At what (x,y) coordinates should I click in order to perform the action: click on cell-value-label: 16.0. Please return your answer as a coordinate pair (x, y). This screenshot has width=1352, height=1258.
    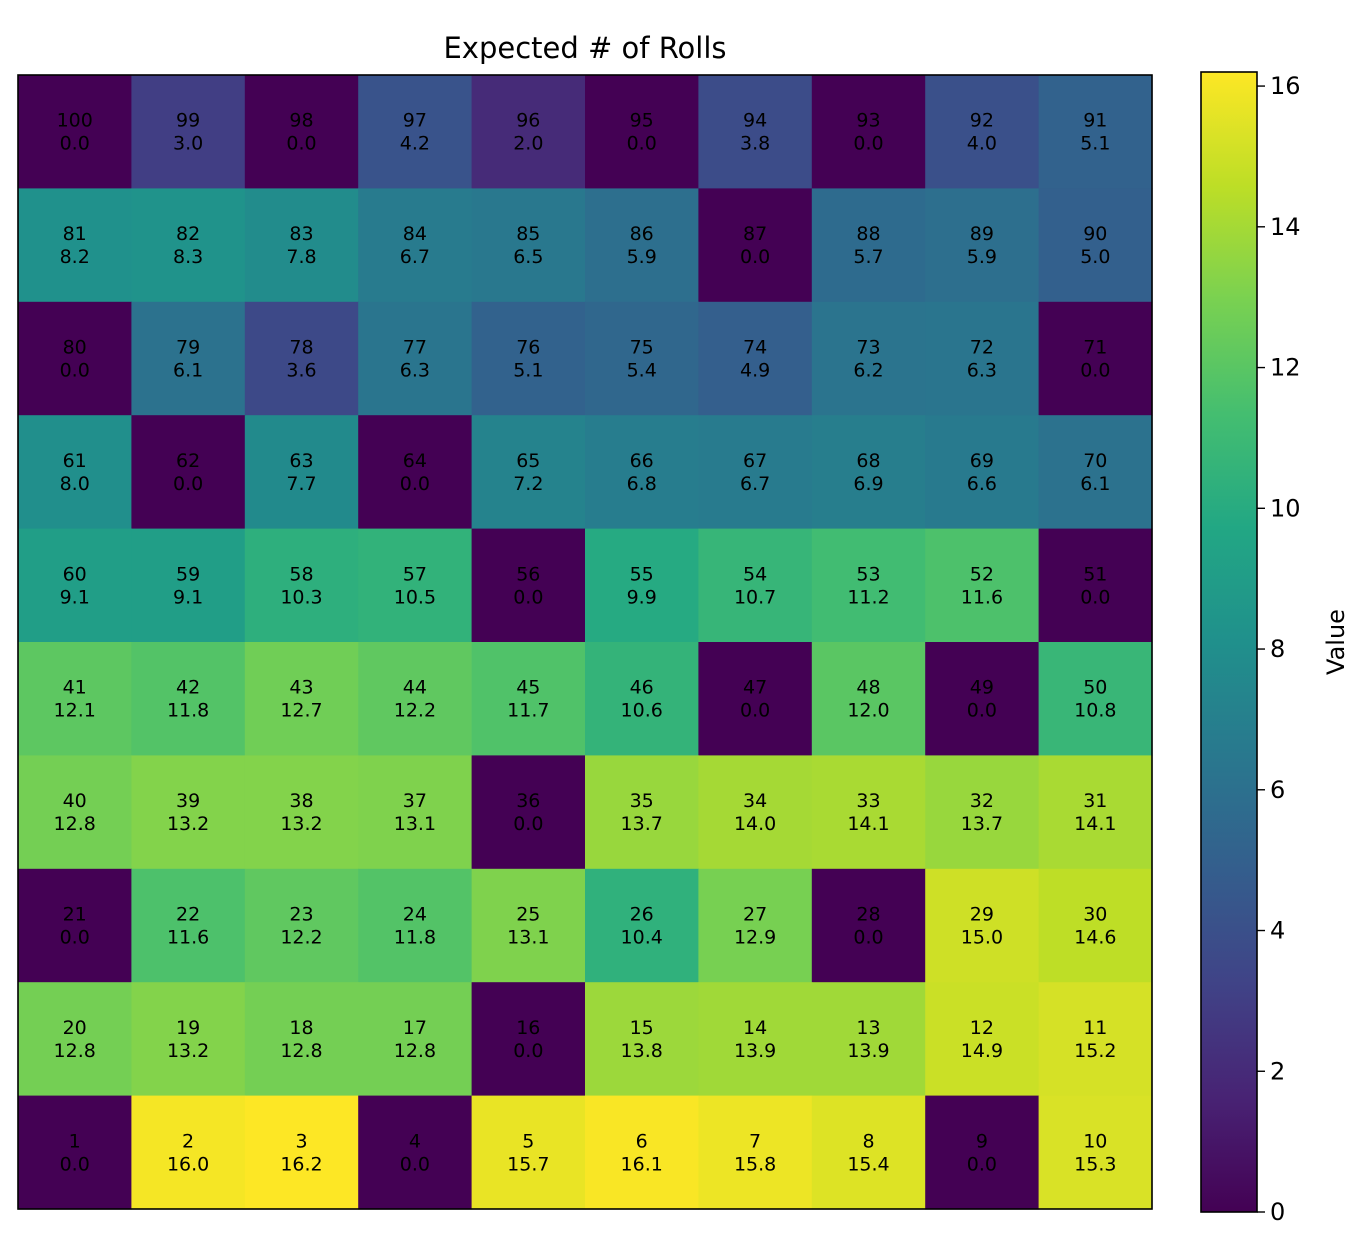
    Looking at the image, I should click on (188, 1164).